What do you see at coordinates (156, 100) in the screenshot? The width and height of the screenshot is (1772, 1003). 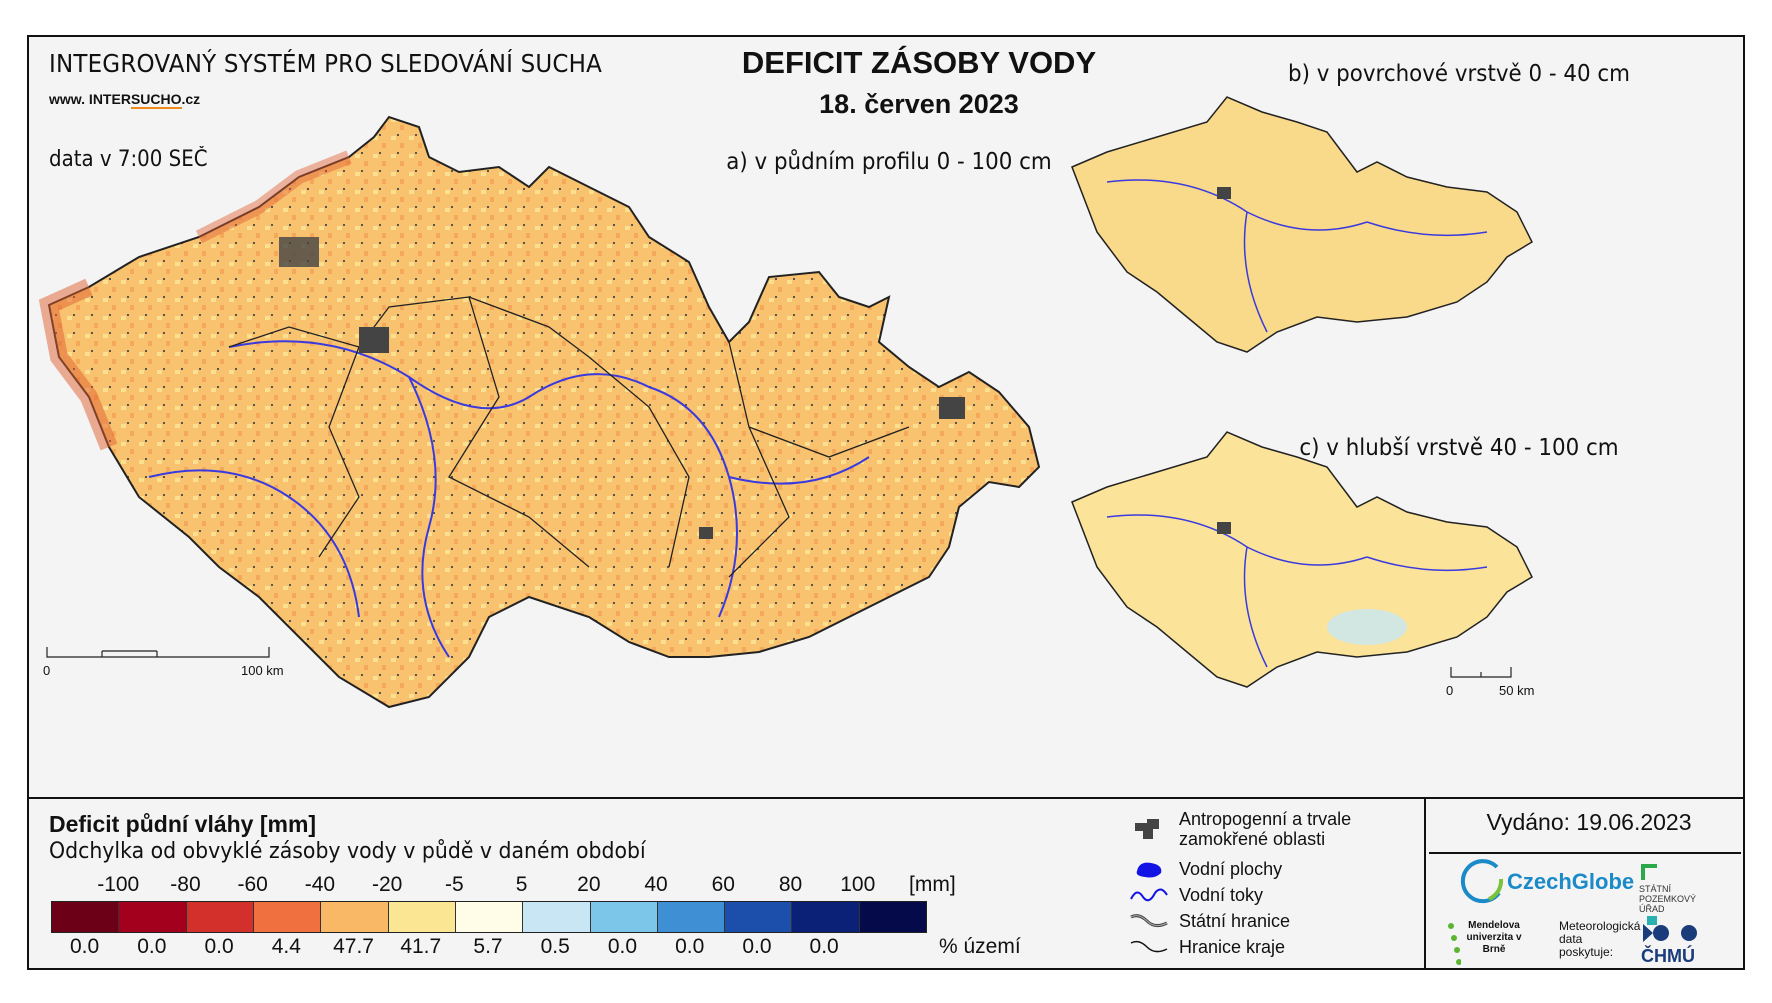 I see `url-highlight: SUCHO` at bounding box center [156, 100].